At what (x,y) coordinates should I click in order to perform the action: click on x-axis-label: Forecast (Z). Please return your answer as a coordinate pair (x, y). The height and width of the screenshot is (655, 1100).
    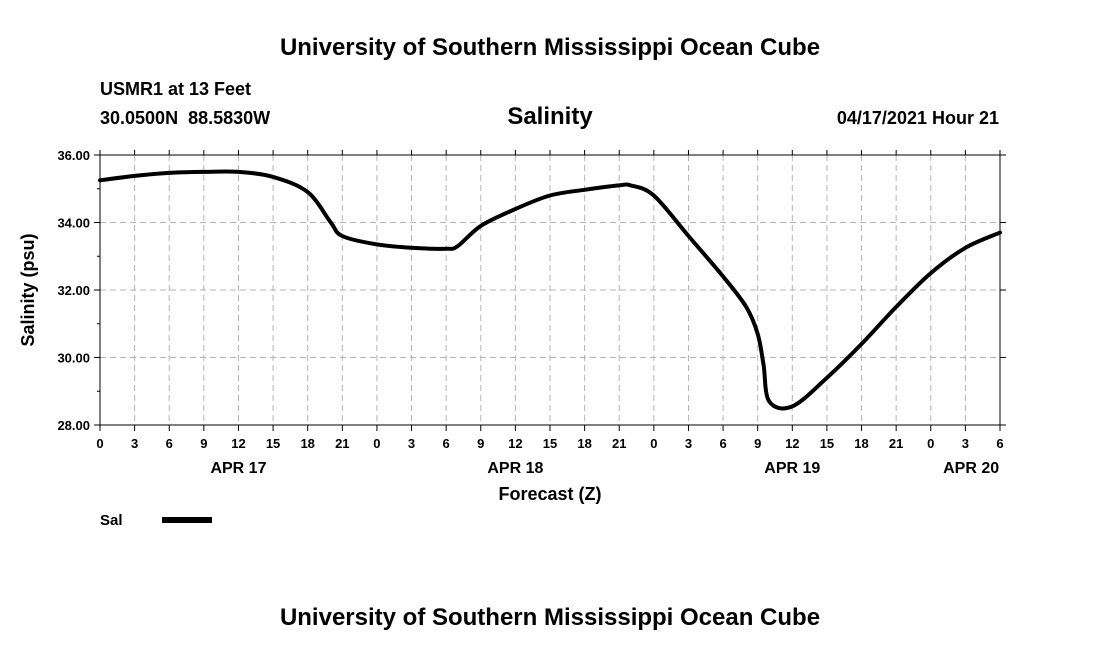
    Looking at the image, I should click on (549, 494).